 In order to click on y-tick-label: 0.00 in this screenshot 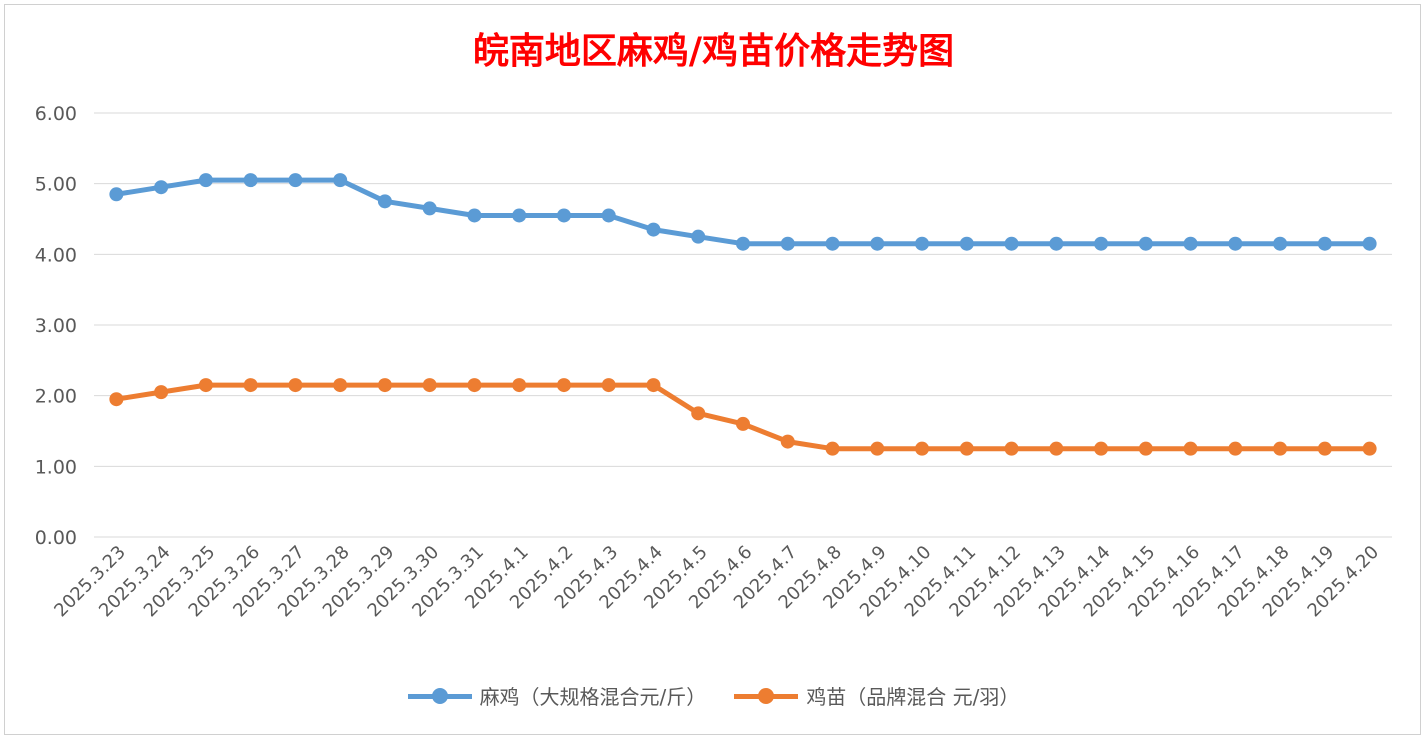, I will do `click(56, 538)`.